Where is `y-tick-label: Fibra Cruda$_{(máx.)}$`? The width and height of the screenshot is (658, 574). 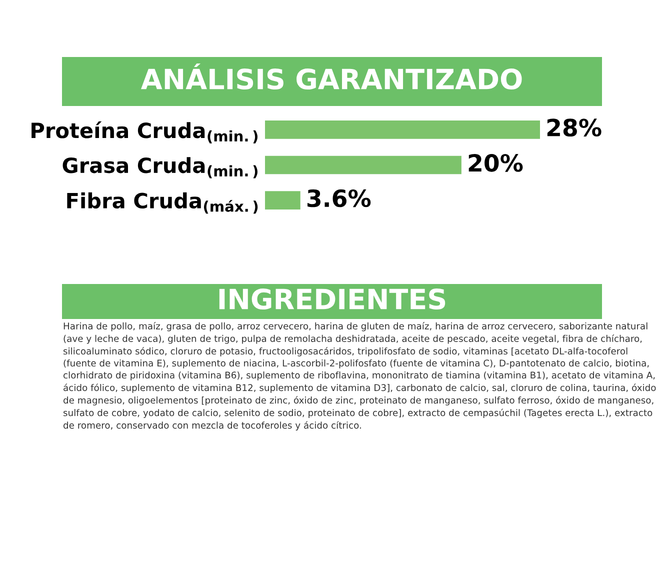
y-tick-label: Fibra Cruda$_{(máx.)}$ is located at coordinates (162, 203).